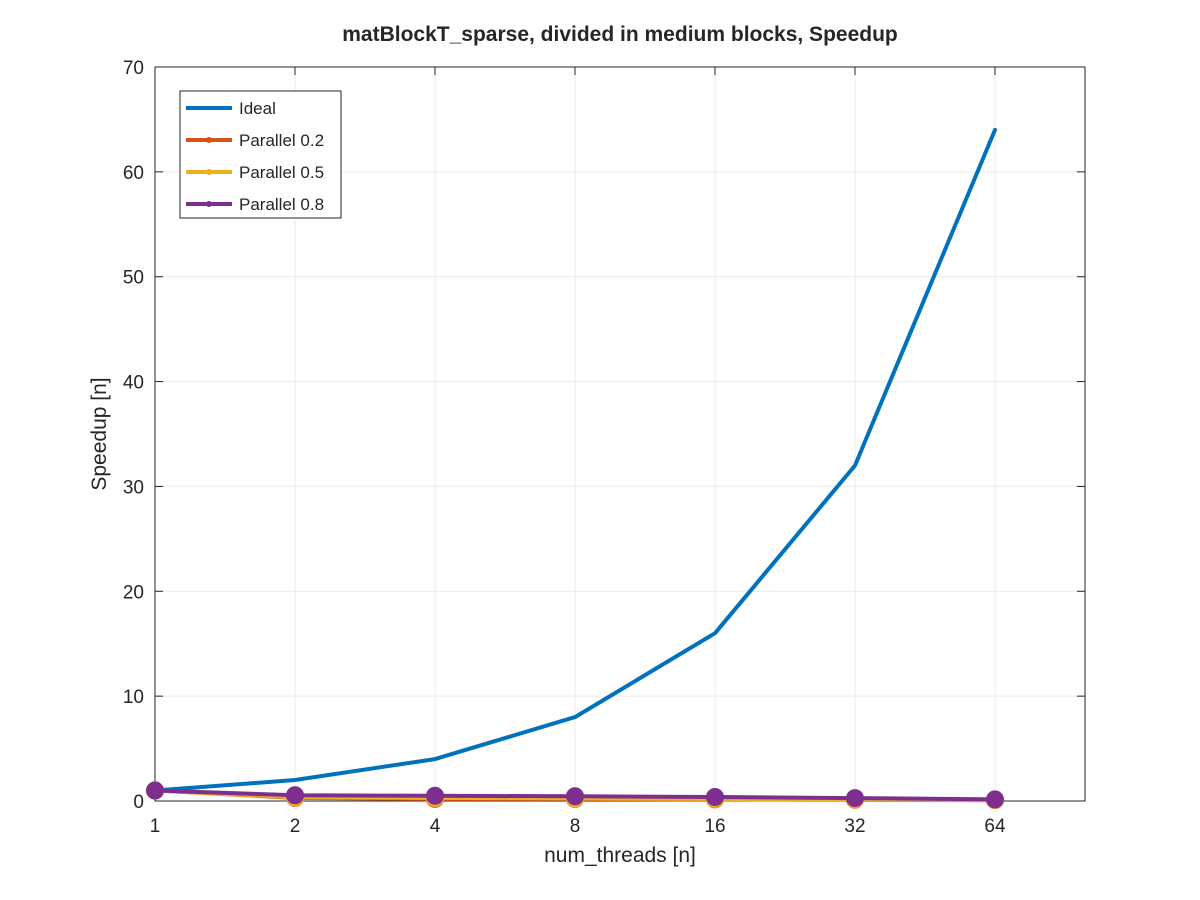 The image size is (1200, 900). What do you see at coordinates (714, 826) in the screenshot?
I see `x-tick-label: 16` at bounding box center [714, 826].